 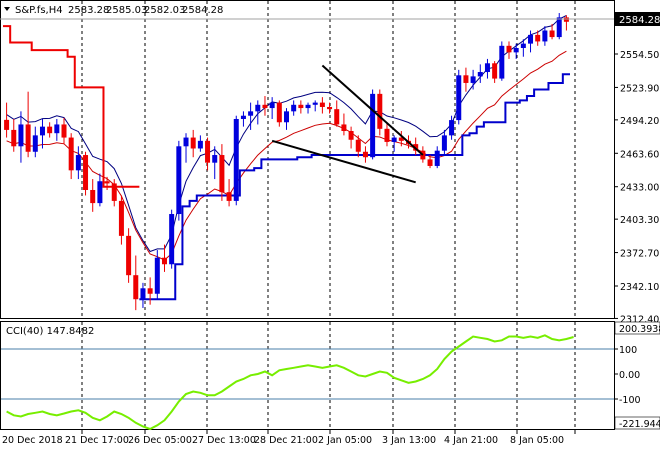 I want to click on cci-level-lines, so click(x=307, y=374).